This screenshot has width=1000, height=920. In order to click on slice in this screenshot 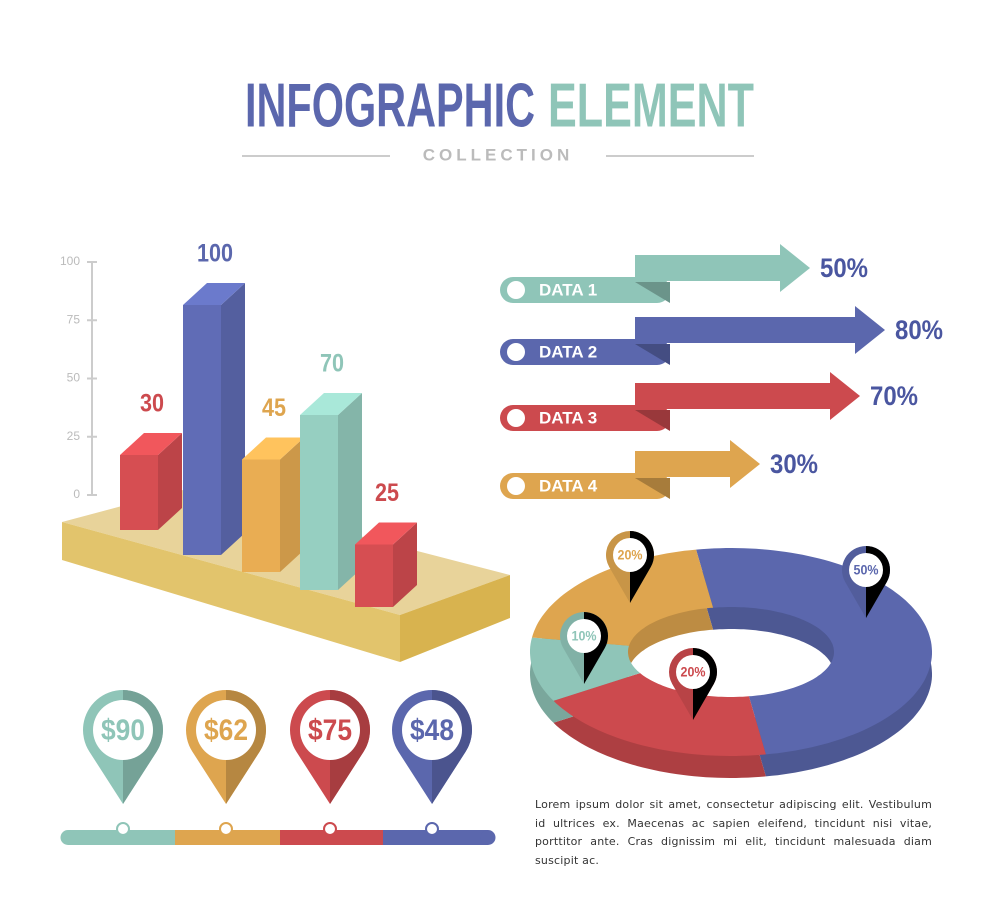, I will do `click(659, 714)`.